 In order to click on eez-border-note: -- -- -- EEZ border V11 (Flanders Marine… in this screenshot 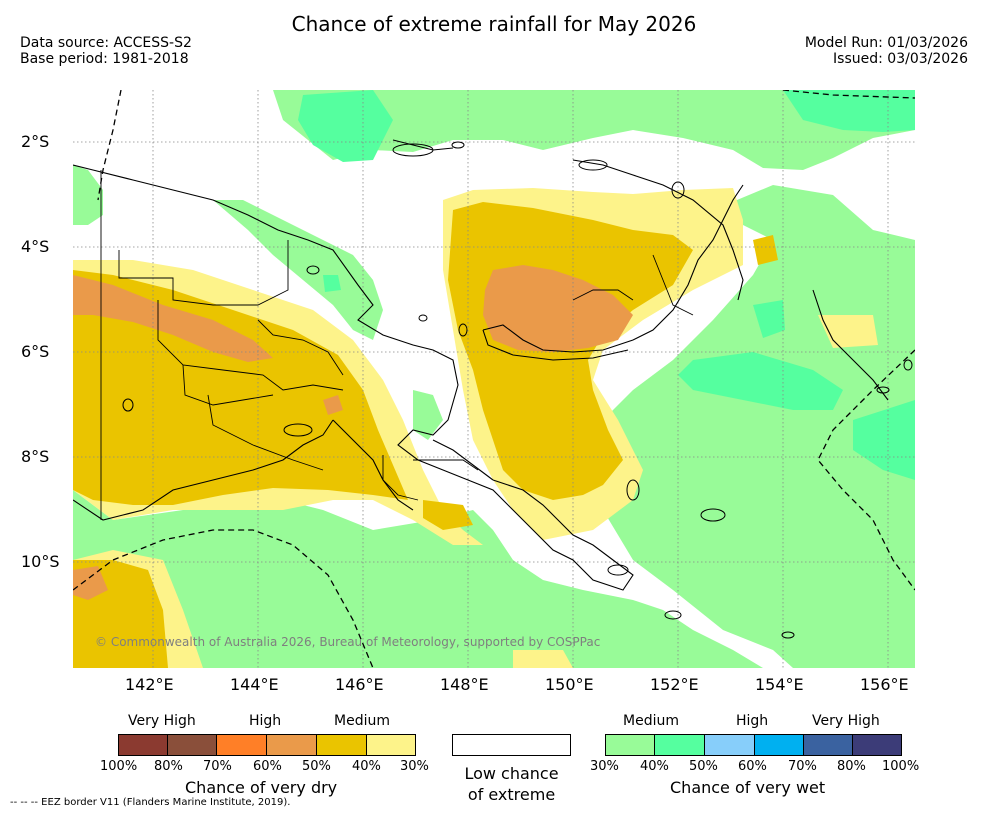, I will do `click(150, 802)`.